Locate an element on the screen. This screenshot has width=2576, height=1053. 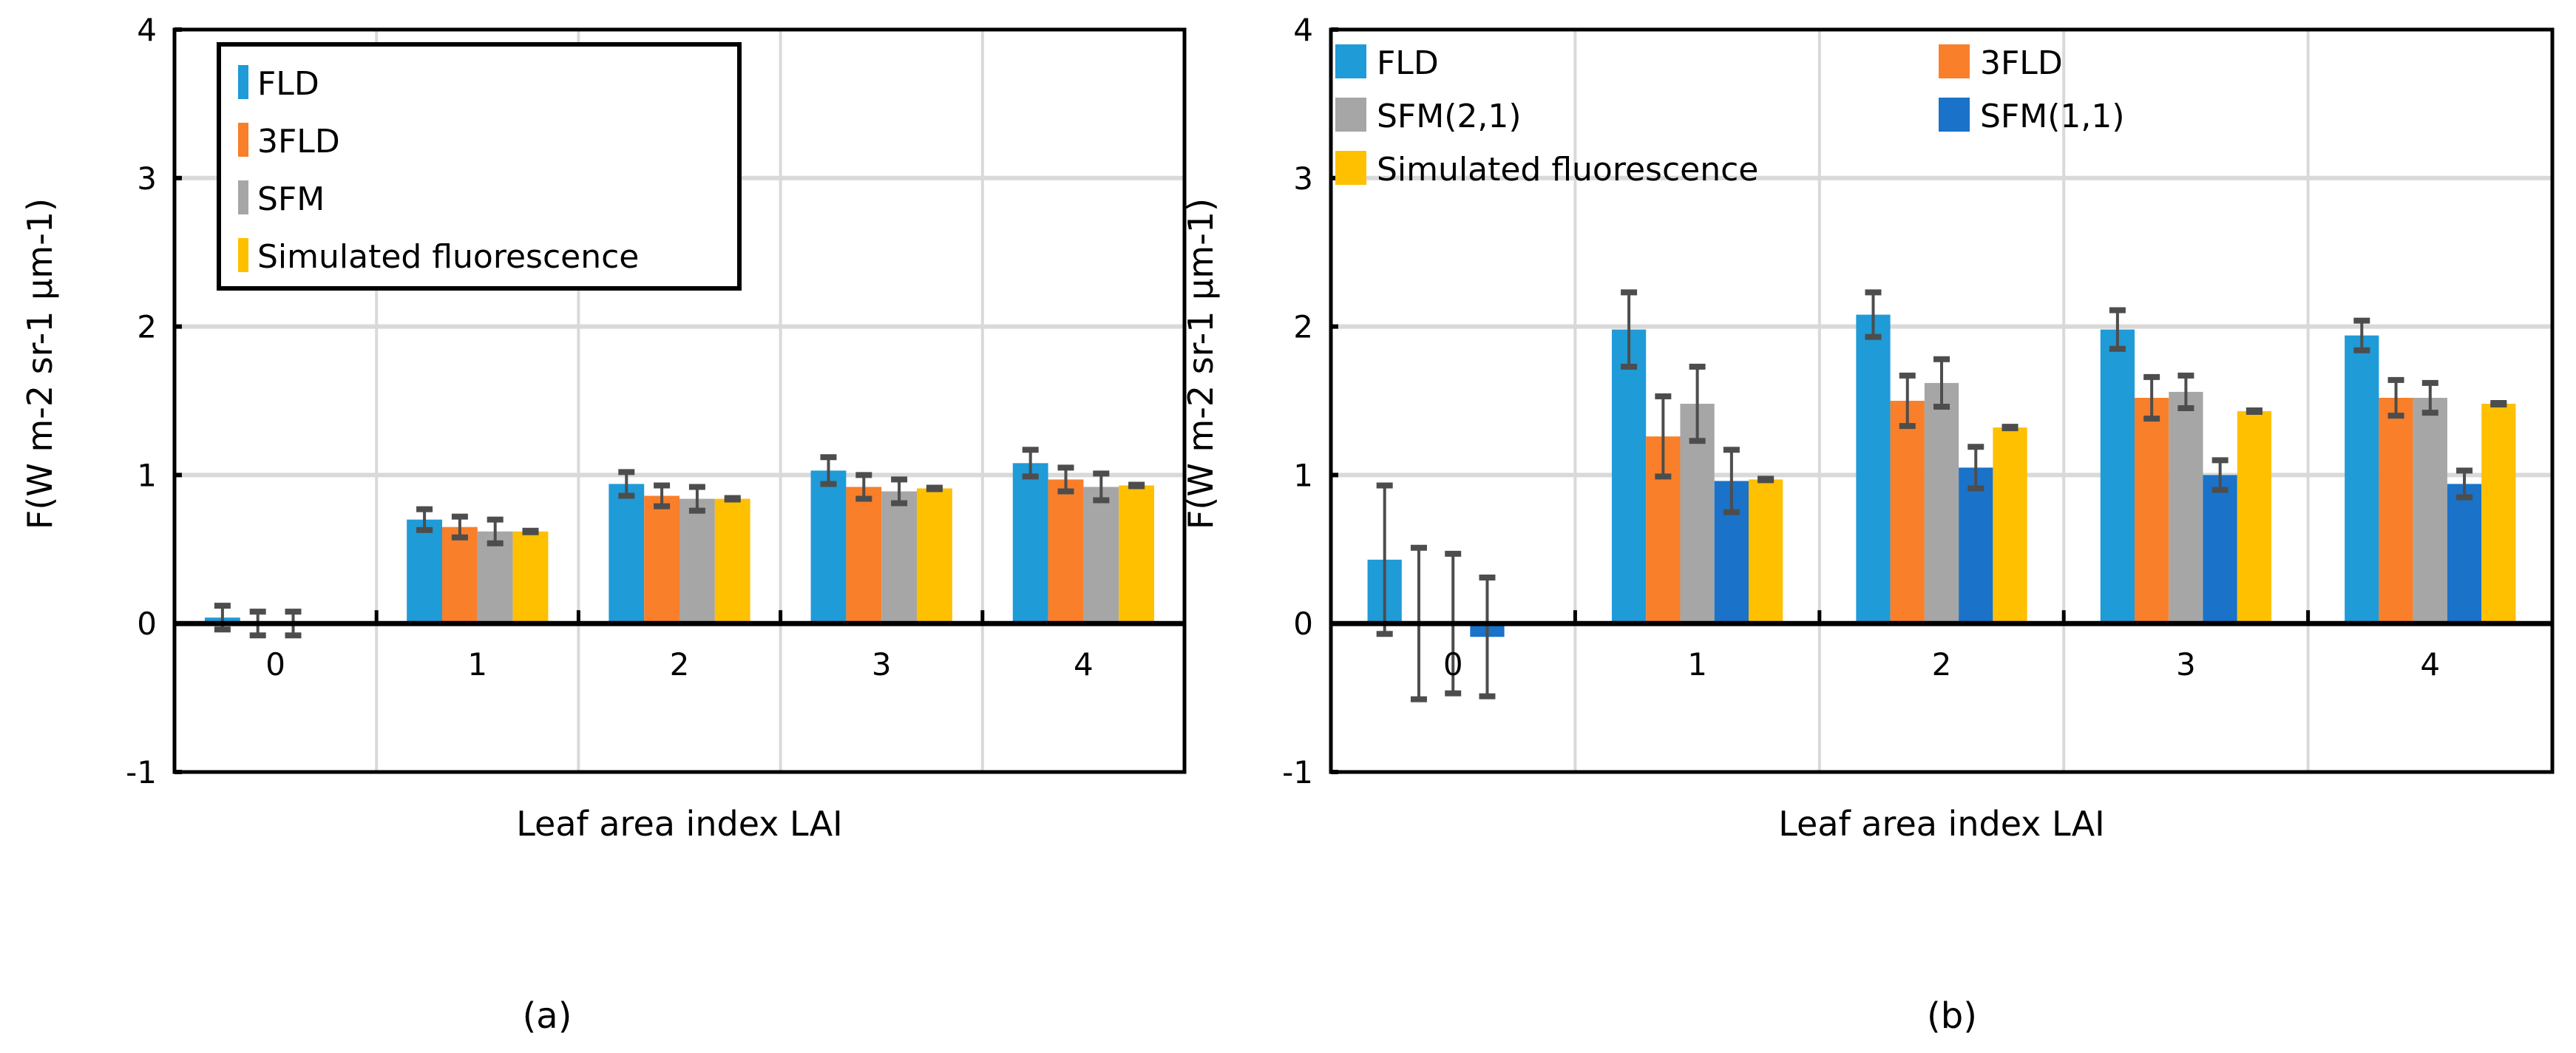
legend-label: SFM is located at coordinates (291, 199).